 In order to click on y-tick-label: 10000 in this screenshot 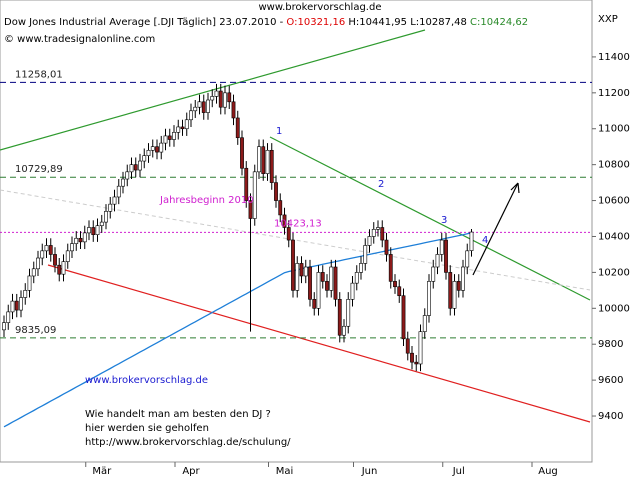, I will do `click(614, 308)`.